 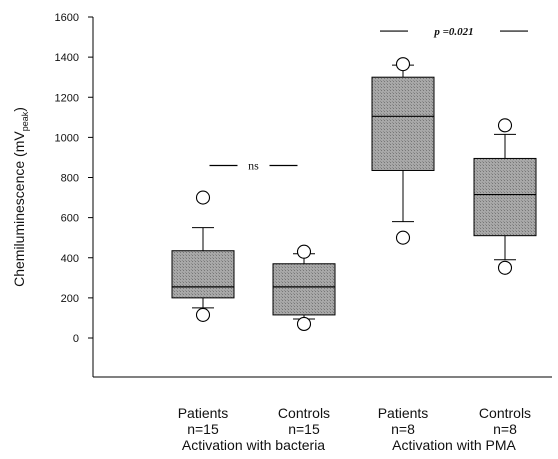 What do you see at coordinates (70, 259) in the screenshot?
I see `y-tick-label: 400` at bounding box center [70, 259].